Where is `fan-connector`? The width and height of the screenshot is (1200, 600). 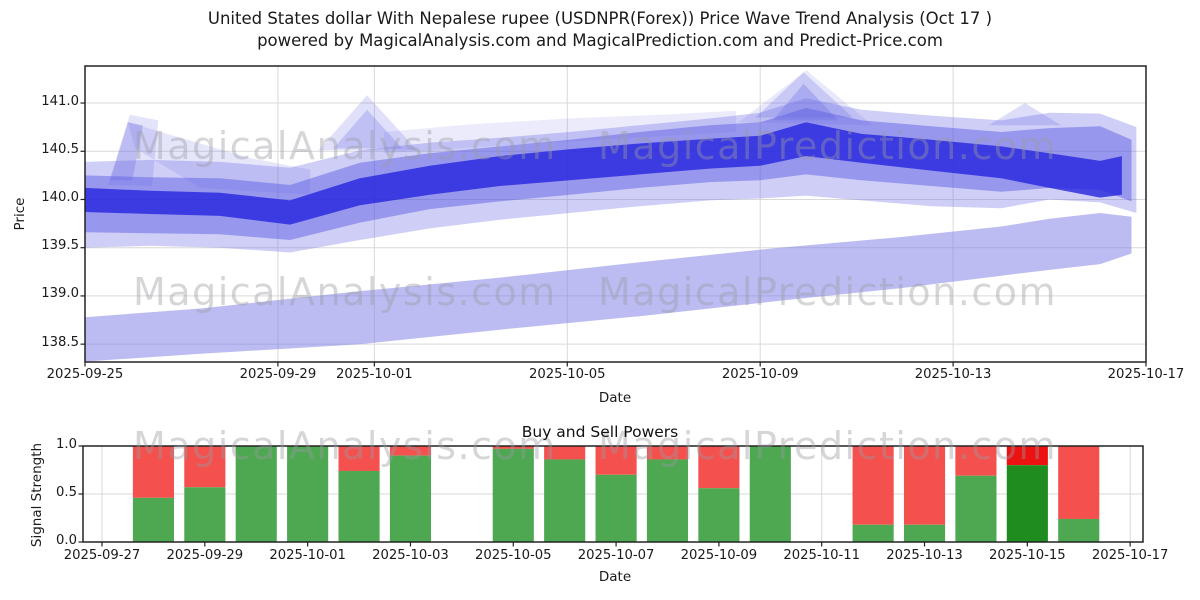 fan-connector is located at coordinates (219, 158).